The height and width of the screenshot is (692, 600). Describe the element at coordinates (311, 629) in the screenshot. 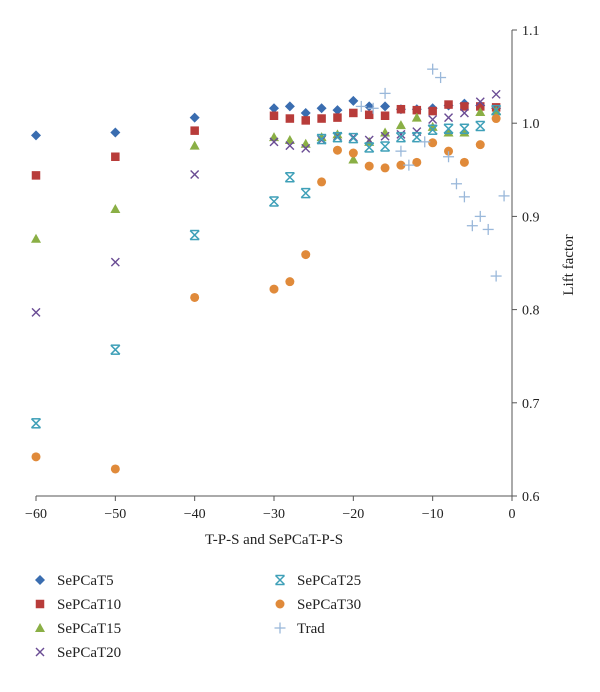

I see `legend-label: Trad` at that location.